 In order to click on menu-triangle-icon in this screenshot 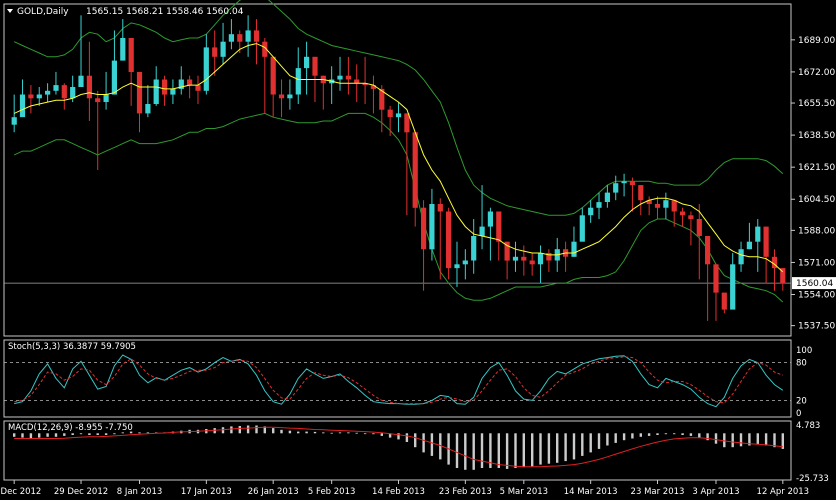, I will do `click(10, 11)`.